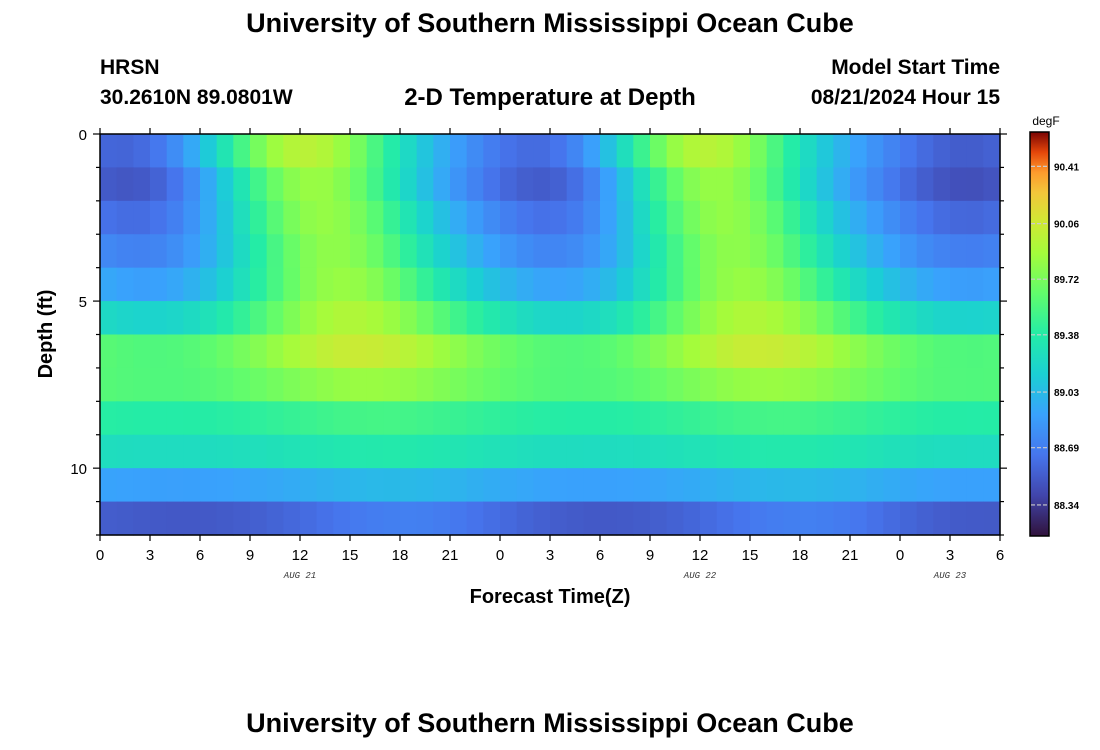  I want to click on y-tick-label: 10, so click(78, 469).